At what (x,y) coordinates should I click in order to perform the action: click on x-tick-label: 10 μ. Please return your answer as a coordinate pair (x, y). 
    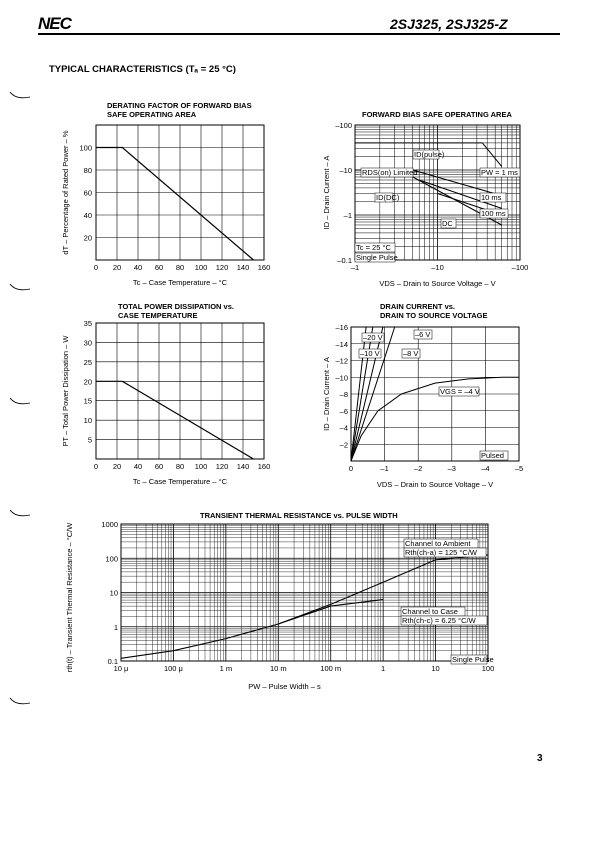
    Looking at the image, I should click on (121, 668).